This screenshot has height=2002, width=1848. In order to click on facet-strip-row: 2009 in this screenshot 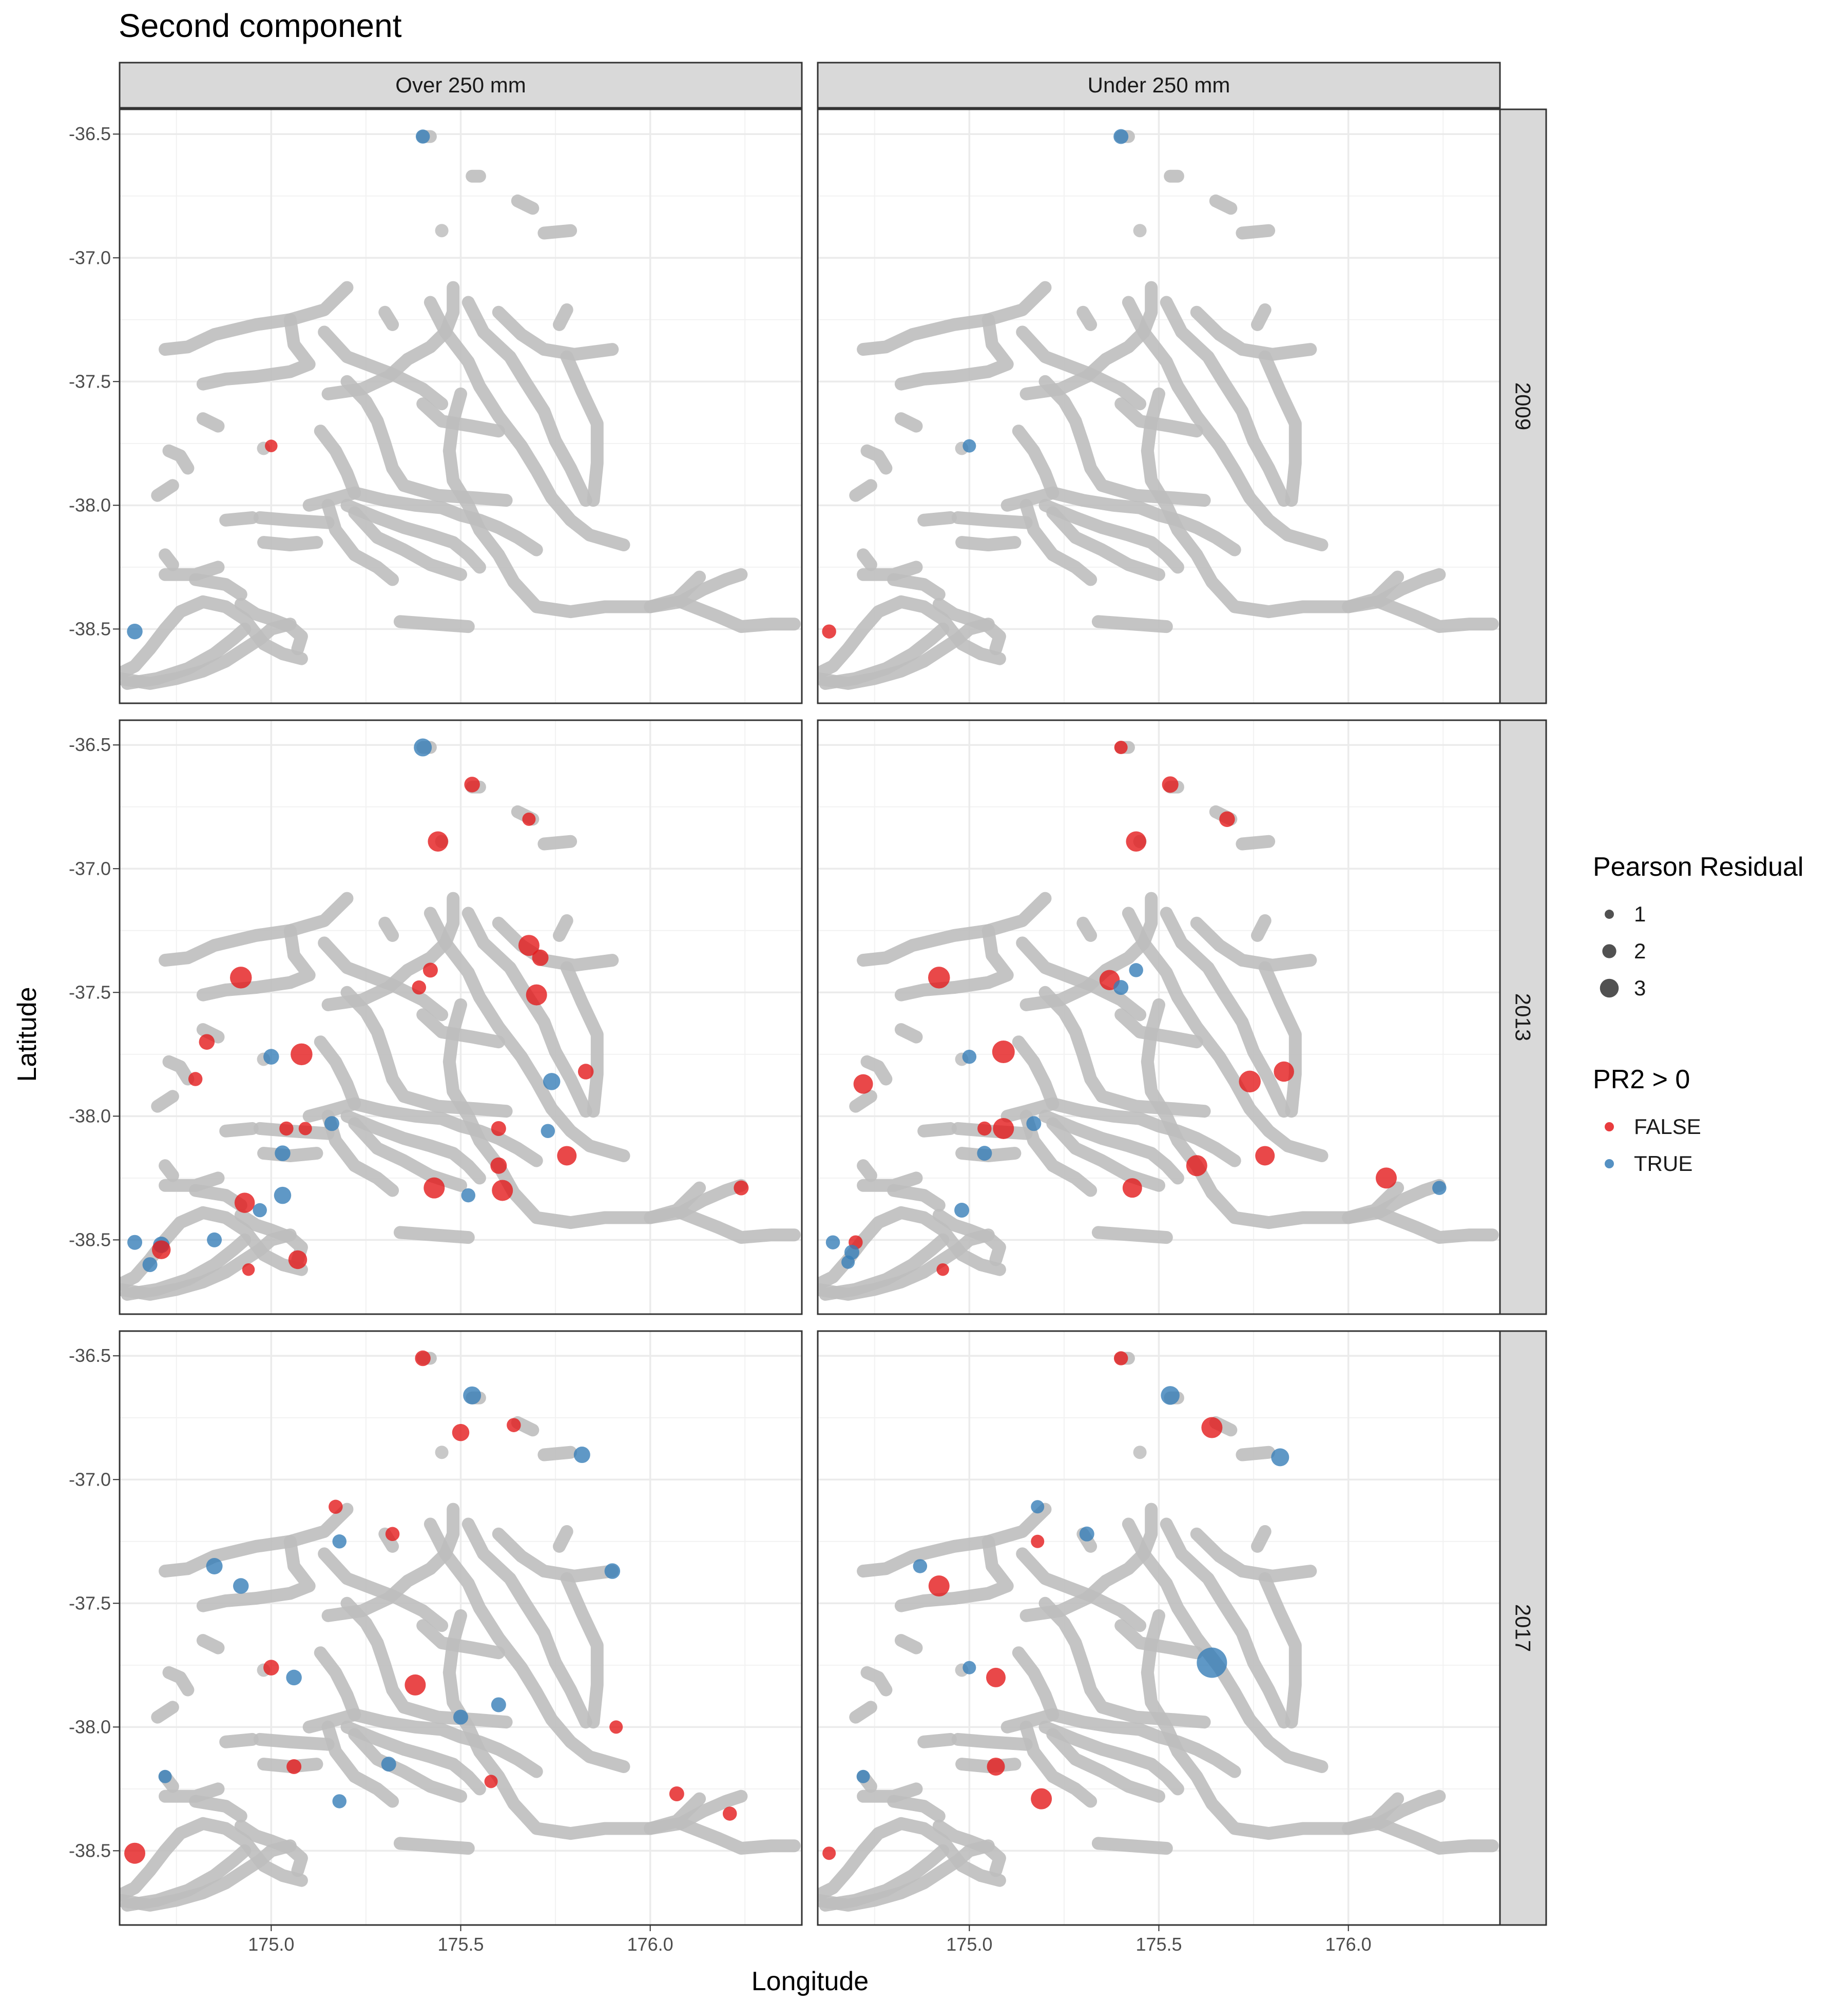, I will do `click(1523, 406)`.